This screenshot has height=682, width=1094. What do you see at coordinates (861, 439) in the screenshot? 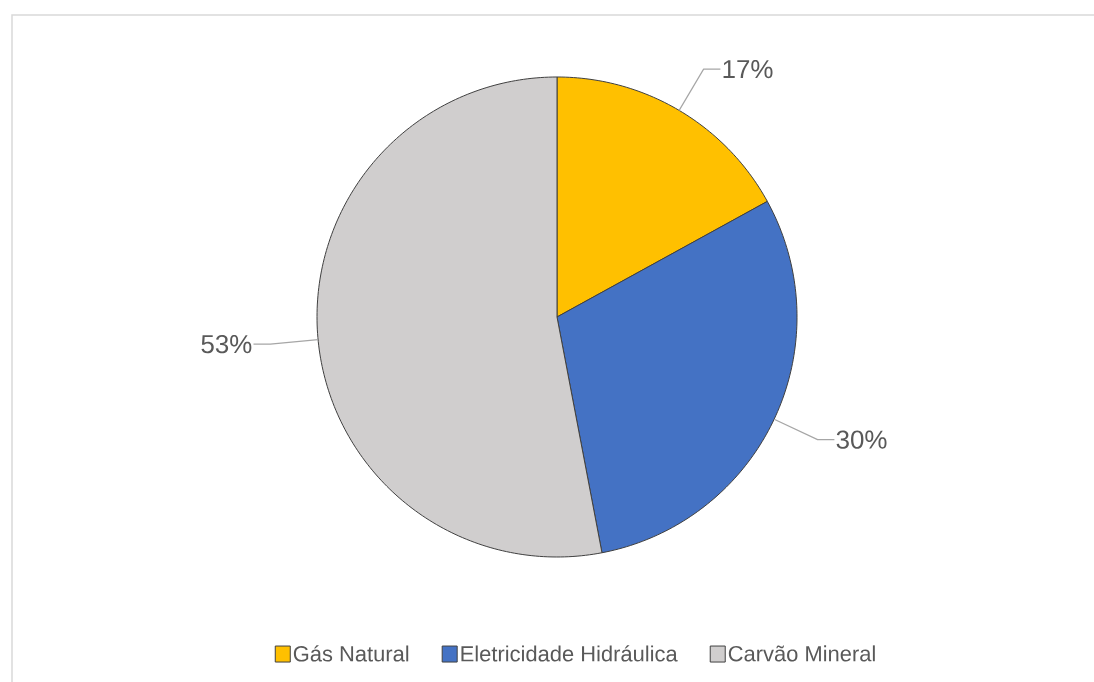
I see `data-label: 30%` at bounding box center [861, 439].